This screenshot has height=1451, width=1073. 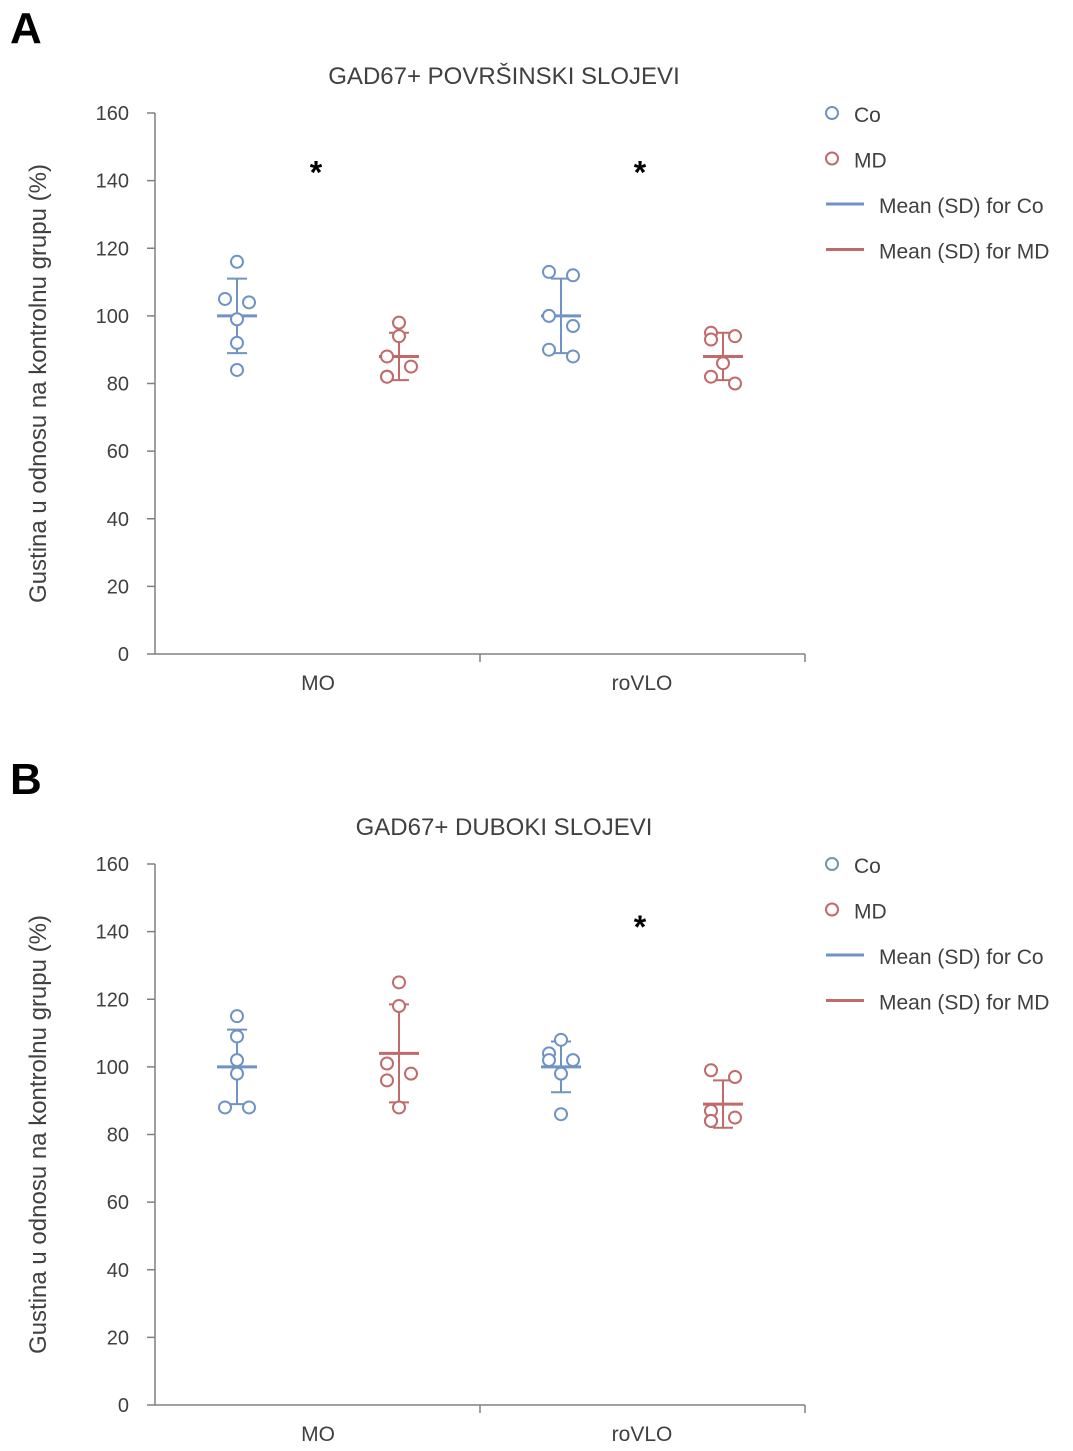 I want to click on chart-title: GAD67+ DUBOKI SLOJEVI, so click(x=504, y=827).